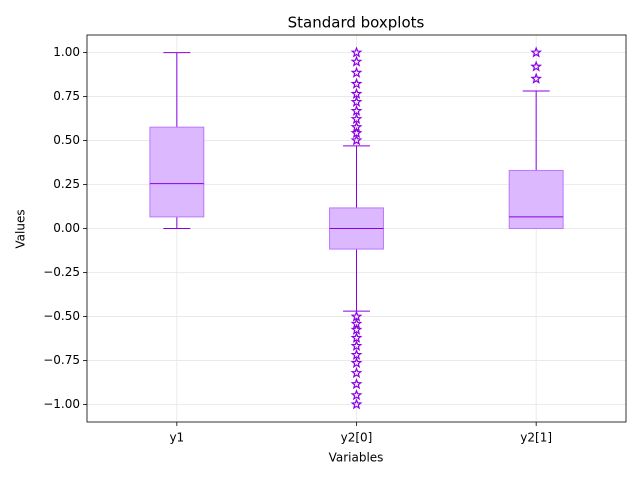  Describe the element at coordinates (357, 438) in the screenshot. I see `x-tick-label: y2[0]` at that location.